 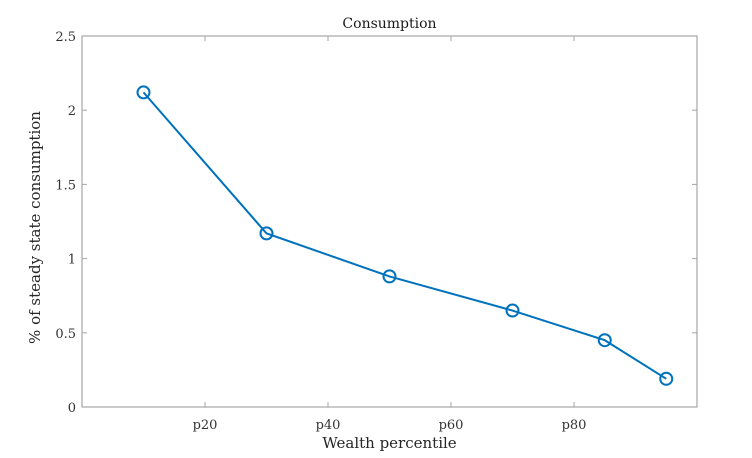 I want to click on x-axis-title: Wealth percentile, so click(x=389, y=443).